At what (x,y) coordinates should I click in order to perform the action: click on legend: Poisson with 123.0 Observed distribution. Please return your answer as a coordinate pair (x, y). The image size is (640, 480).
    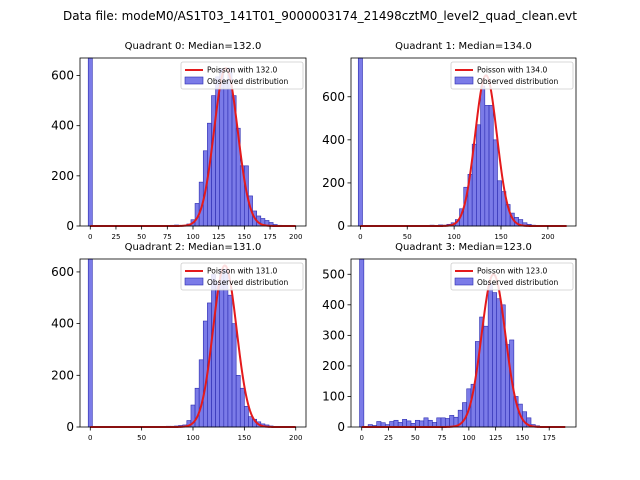
    Looking at the image, I should click on (512, 276).